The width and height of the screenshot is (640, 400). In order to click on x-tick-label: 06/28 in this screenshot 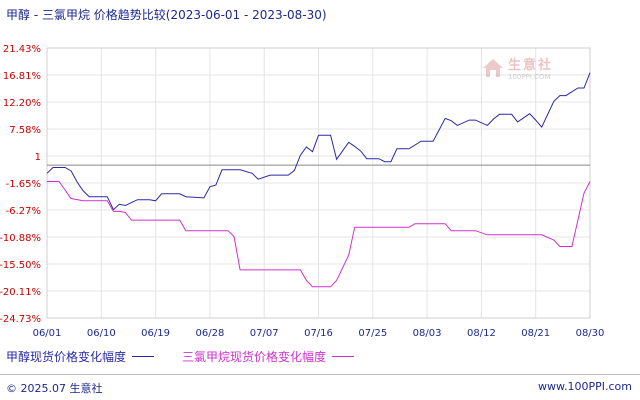, I will do `click(209, 333)`.